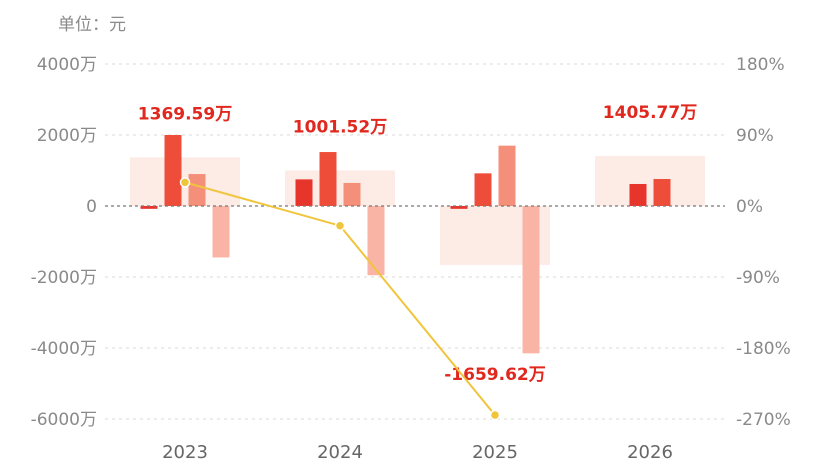  Describe the element at coordinates (495, 375) in the screenshot. I see `total-label: -1659.62万` at that location.